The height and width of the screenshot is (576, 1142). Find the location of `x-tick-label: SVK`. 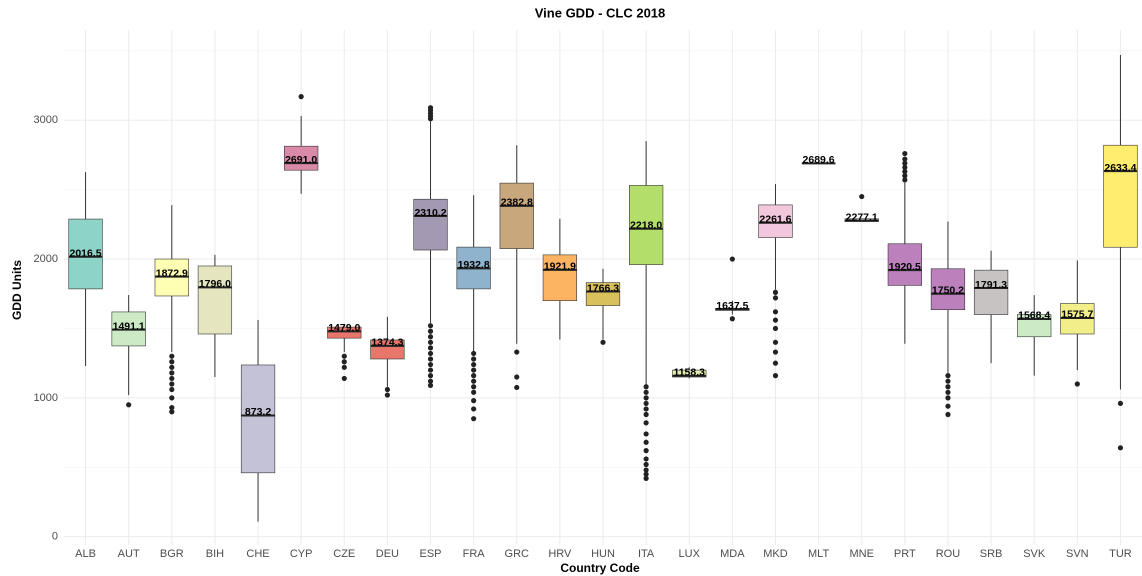

x-tick-label: SVK is located at coordinates (1034, 554).